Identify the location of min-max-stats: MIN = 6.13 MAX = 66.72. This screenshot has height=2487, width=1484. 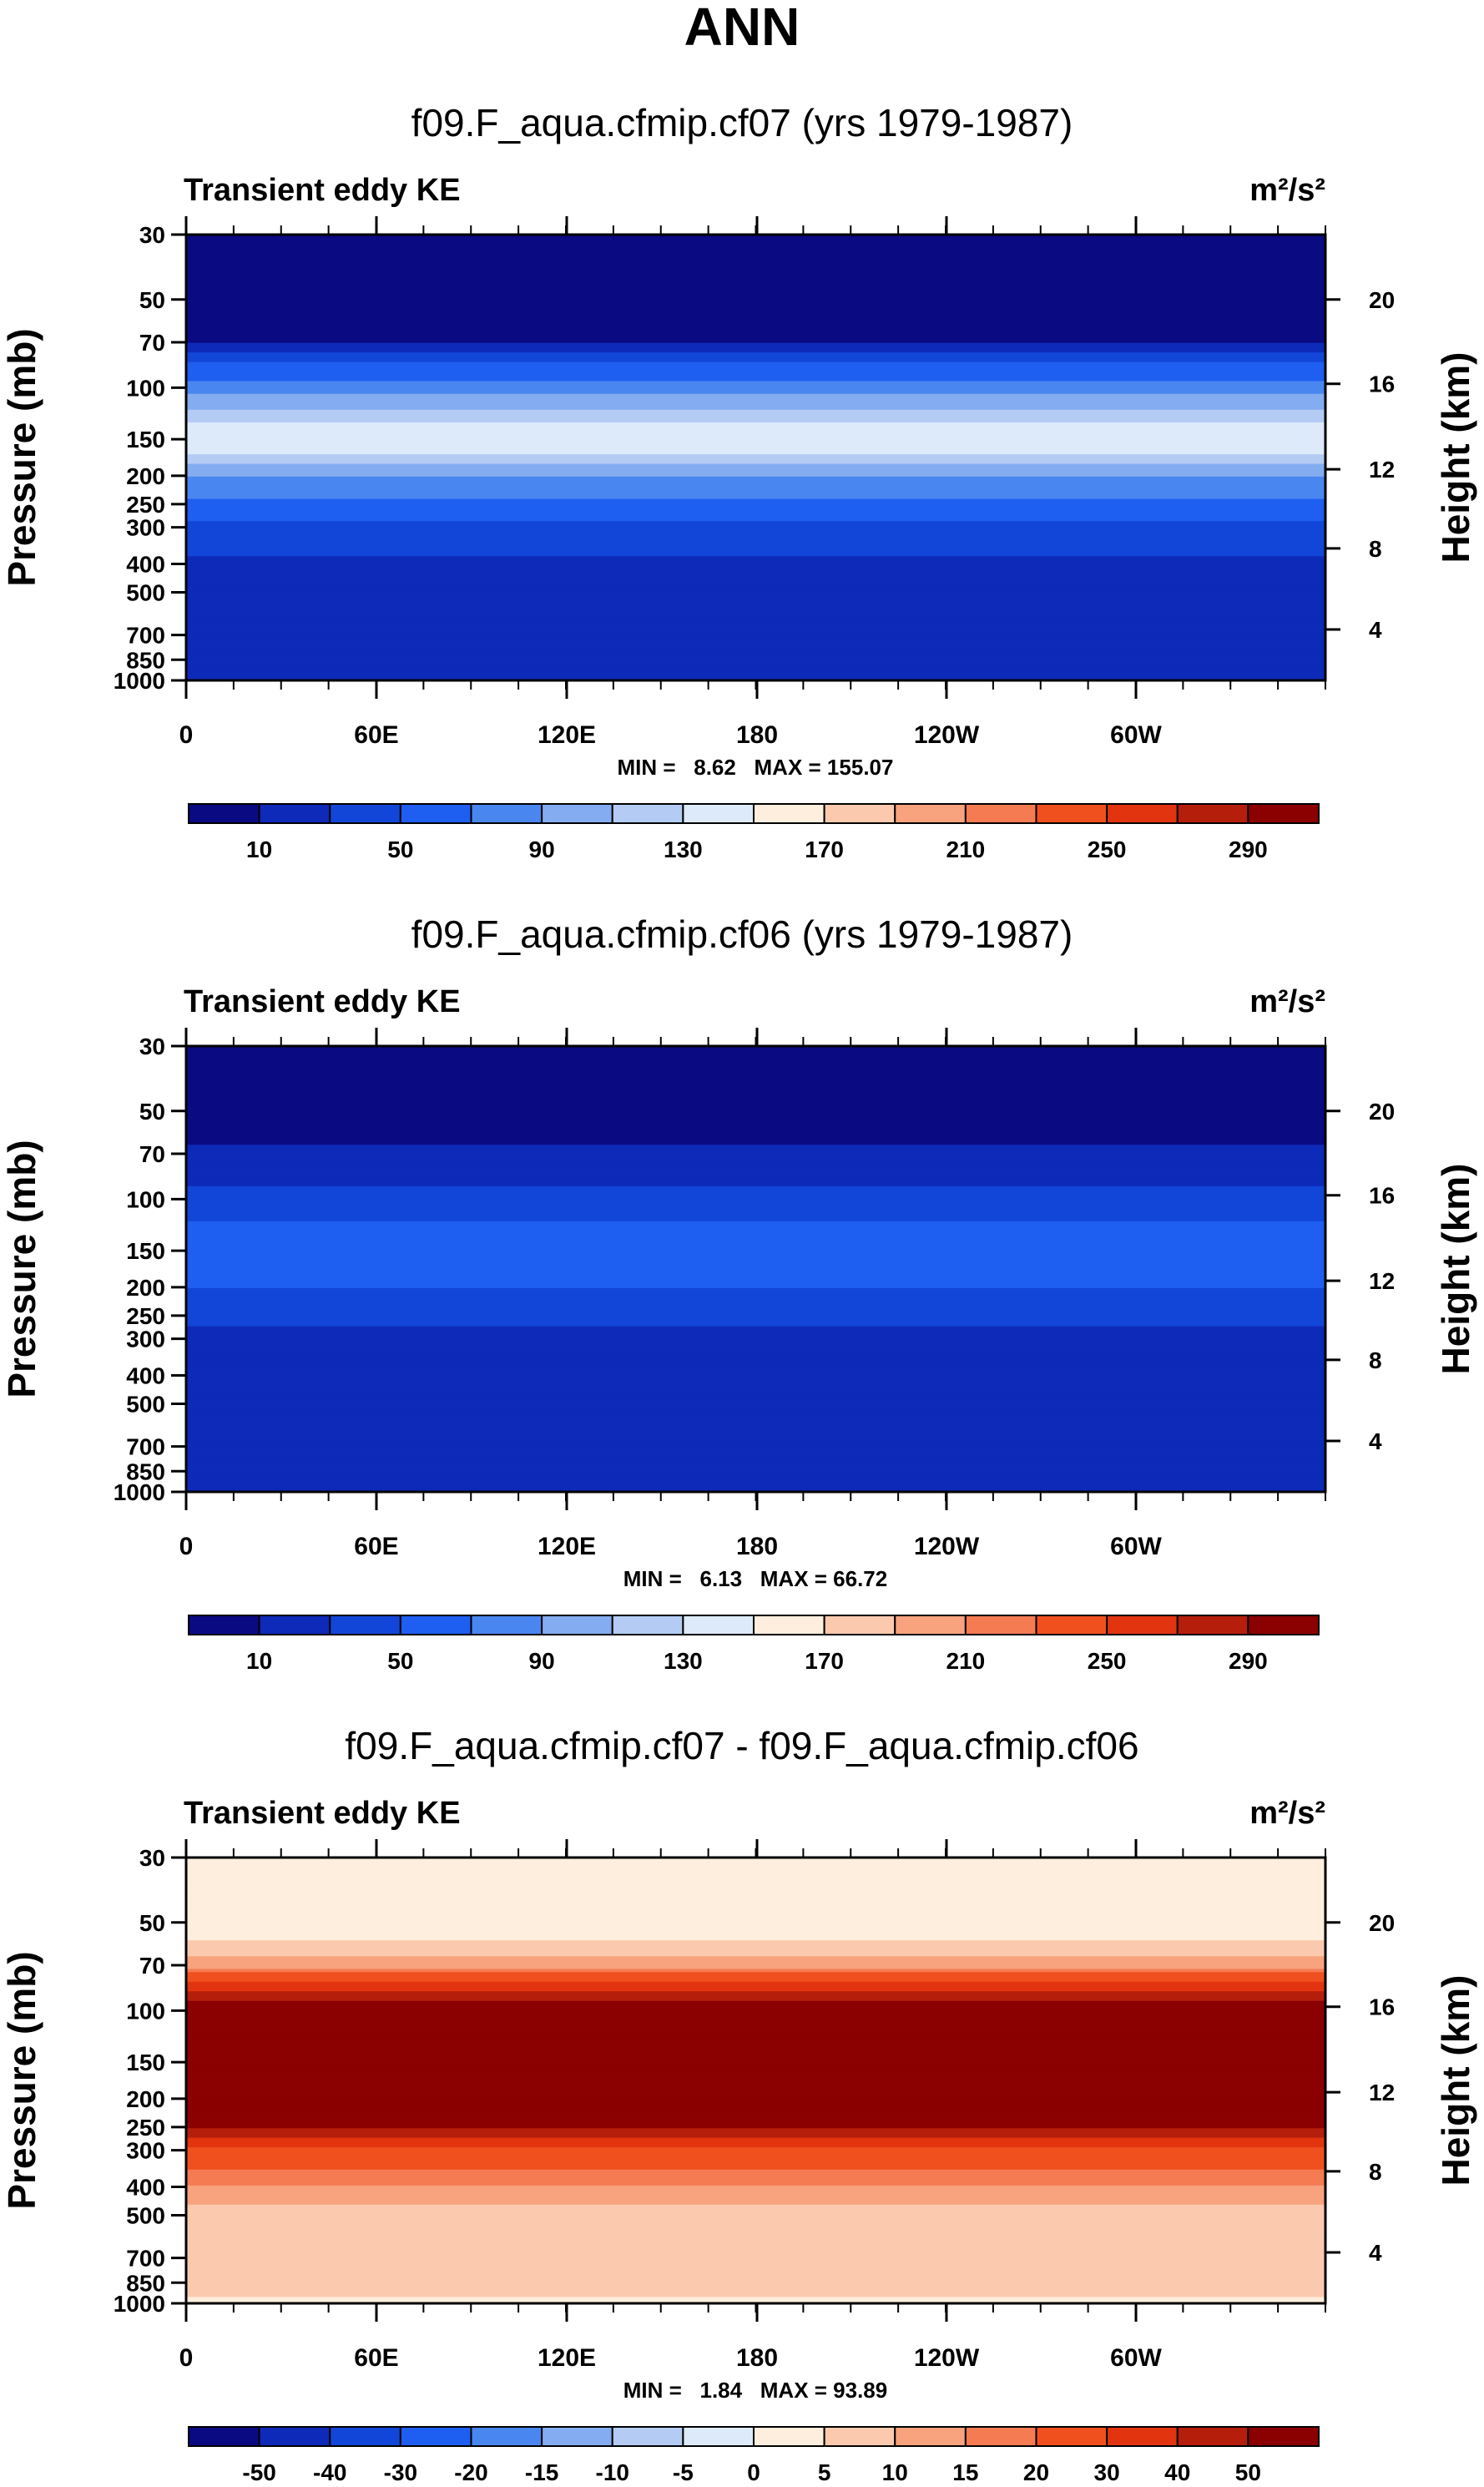
(755, 1578).